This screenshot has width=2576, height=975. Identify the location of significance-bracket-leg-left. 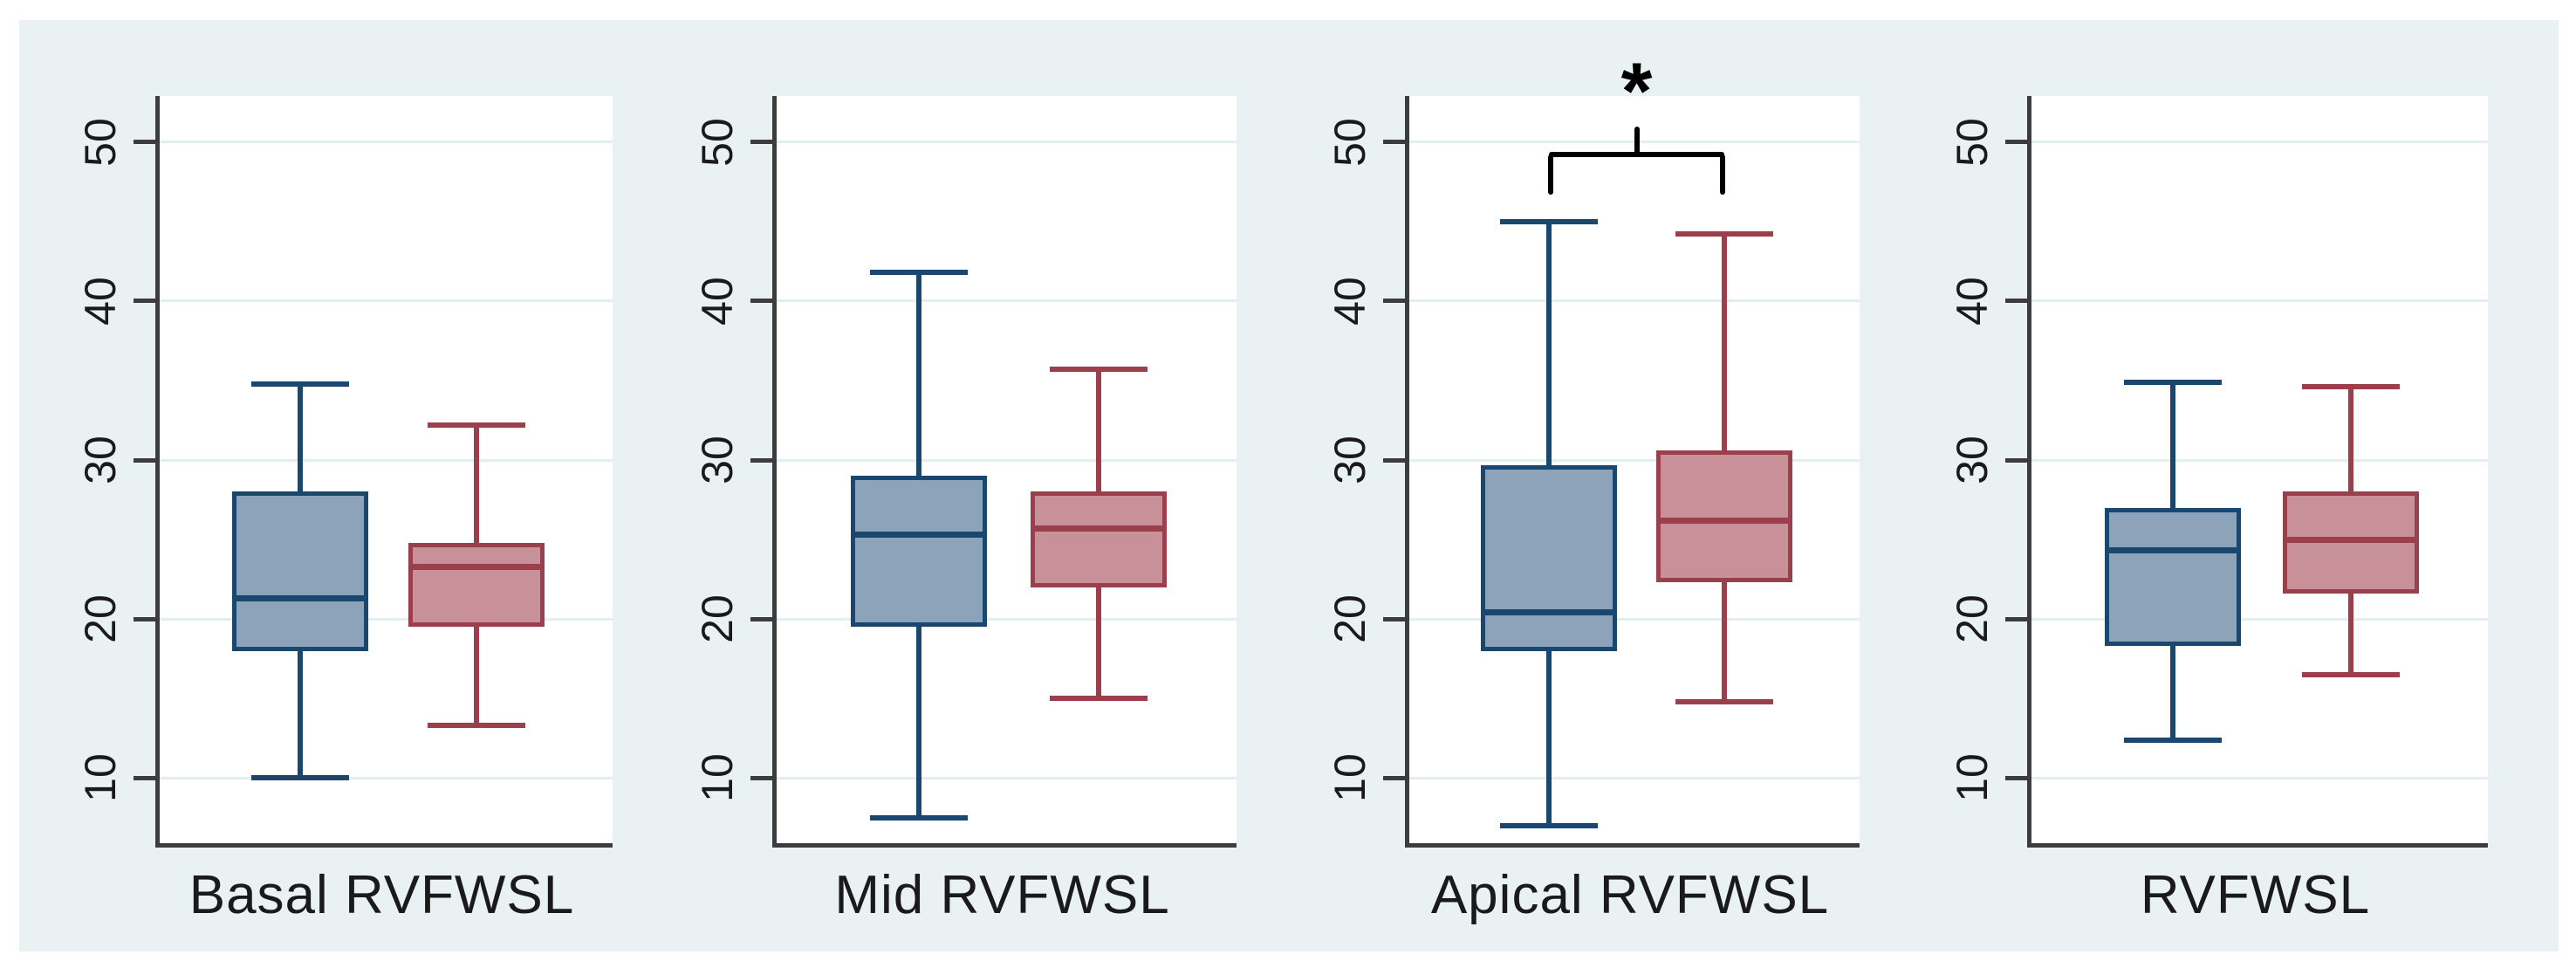
(1550, 175).